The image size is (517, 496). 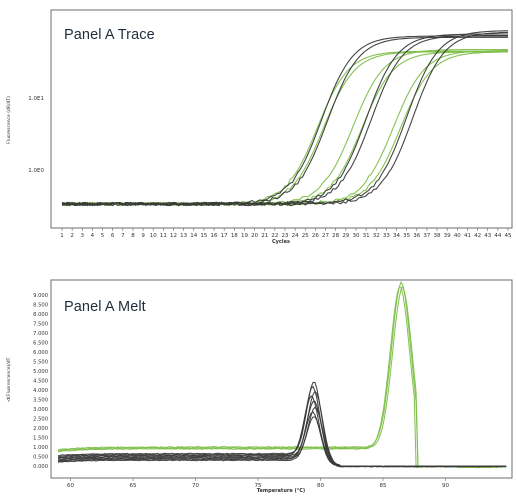 I want to click on melt-y-tick-label: 2.000, so click(x=40, y=429).